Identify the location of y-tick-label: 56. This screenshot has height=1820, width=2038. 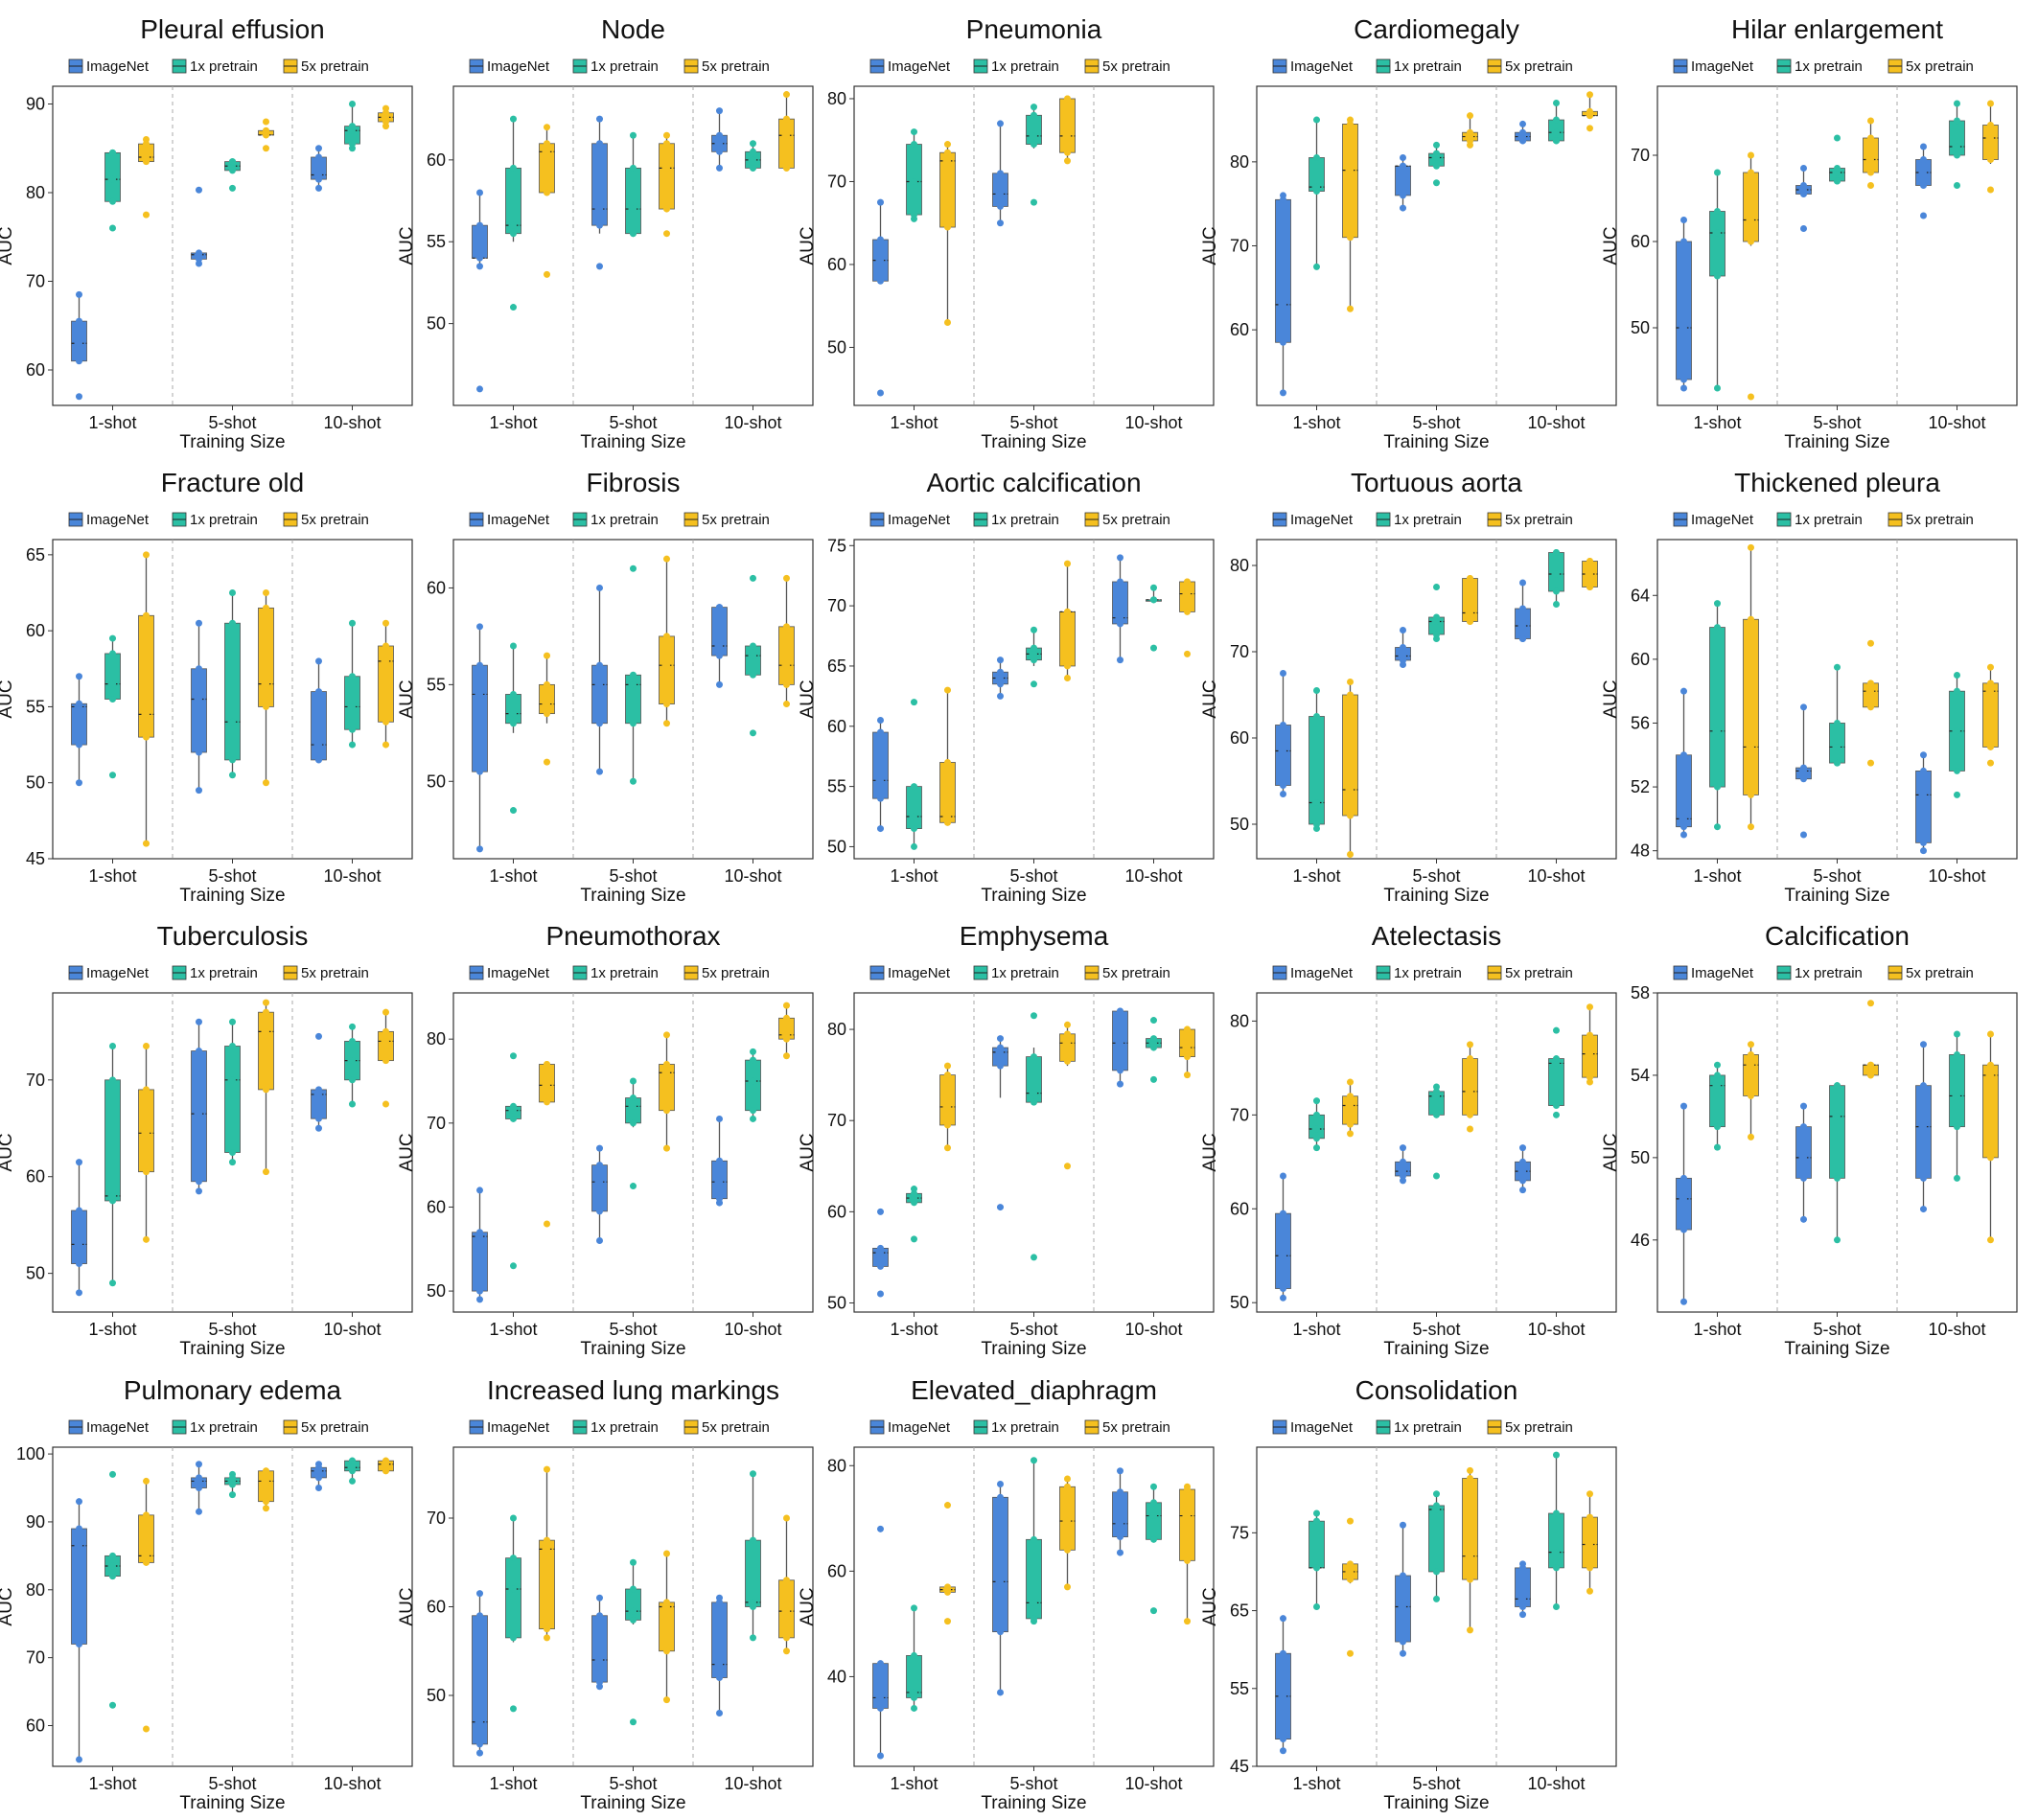
(1641, 722).